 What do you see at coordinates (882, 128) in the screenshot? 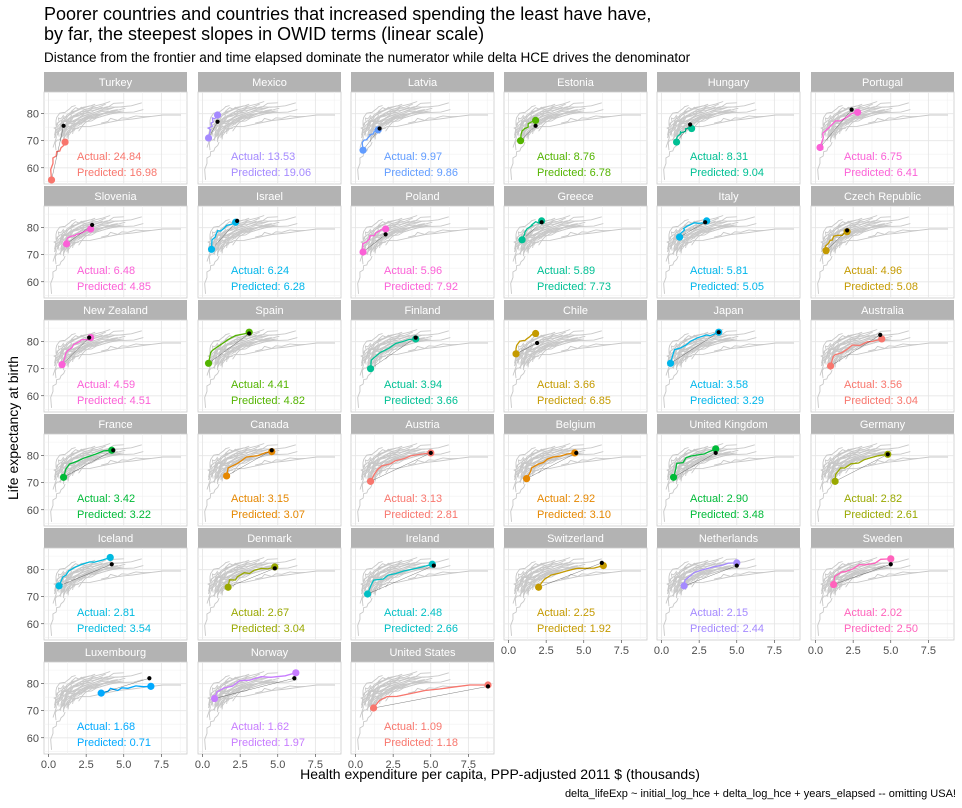
I see `facet-panel: Portugal Actual: 6.75 Predicted: 6.41` at bounding box center [882, 128].